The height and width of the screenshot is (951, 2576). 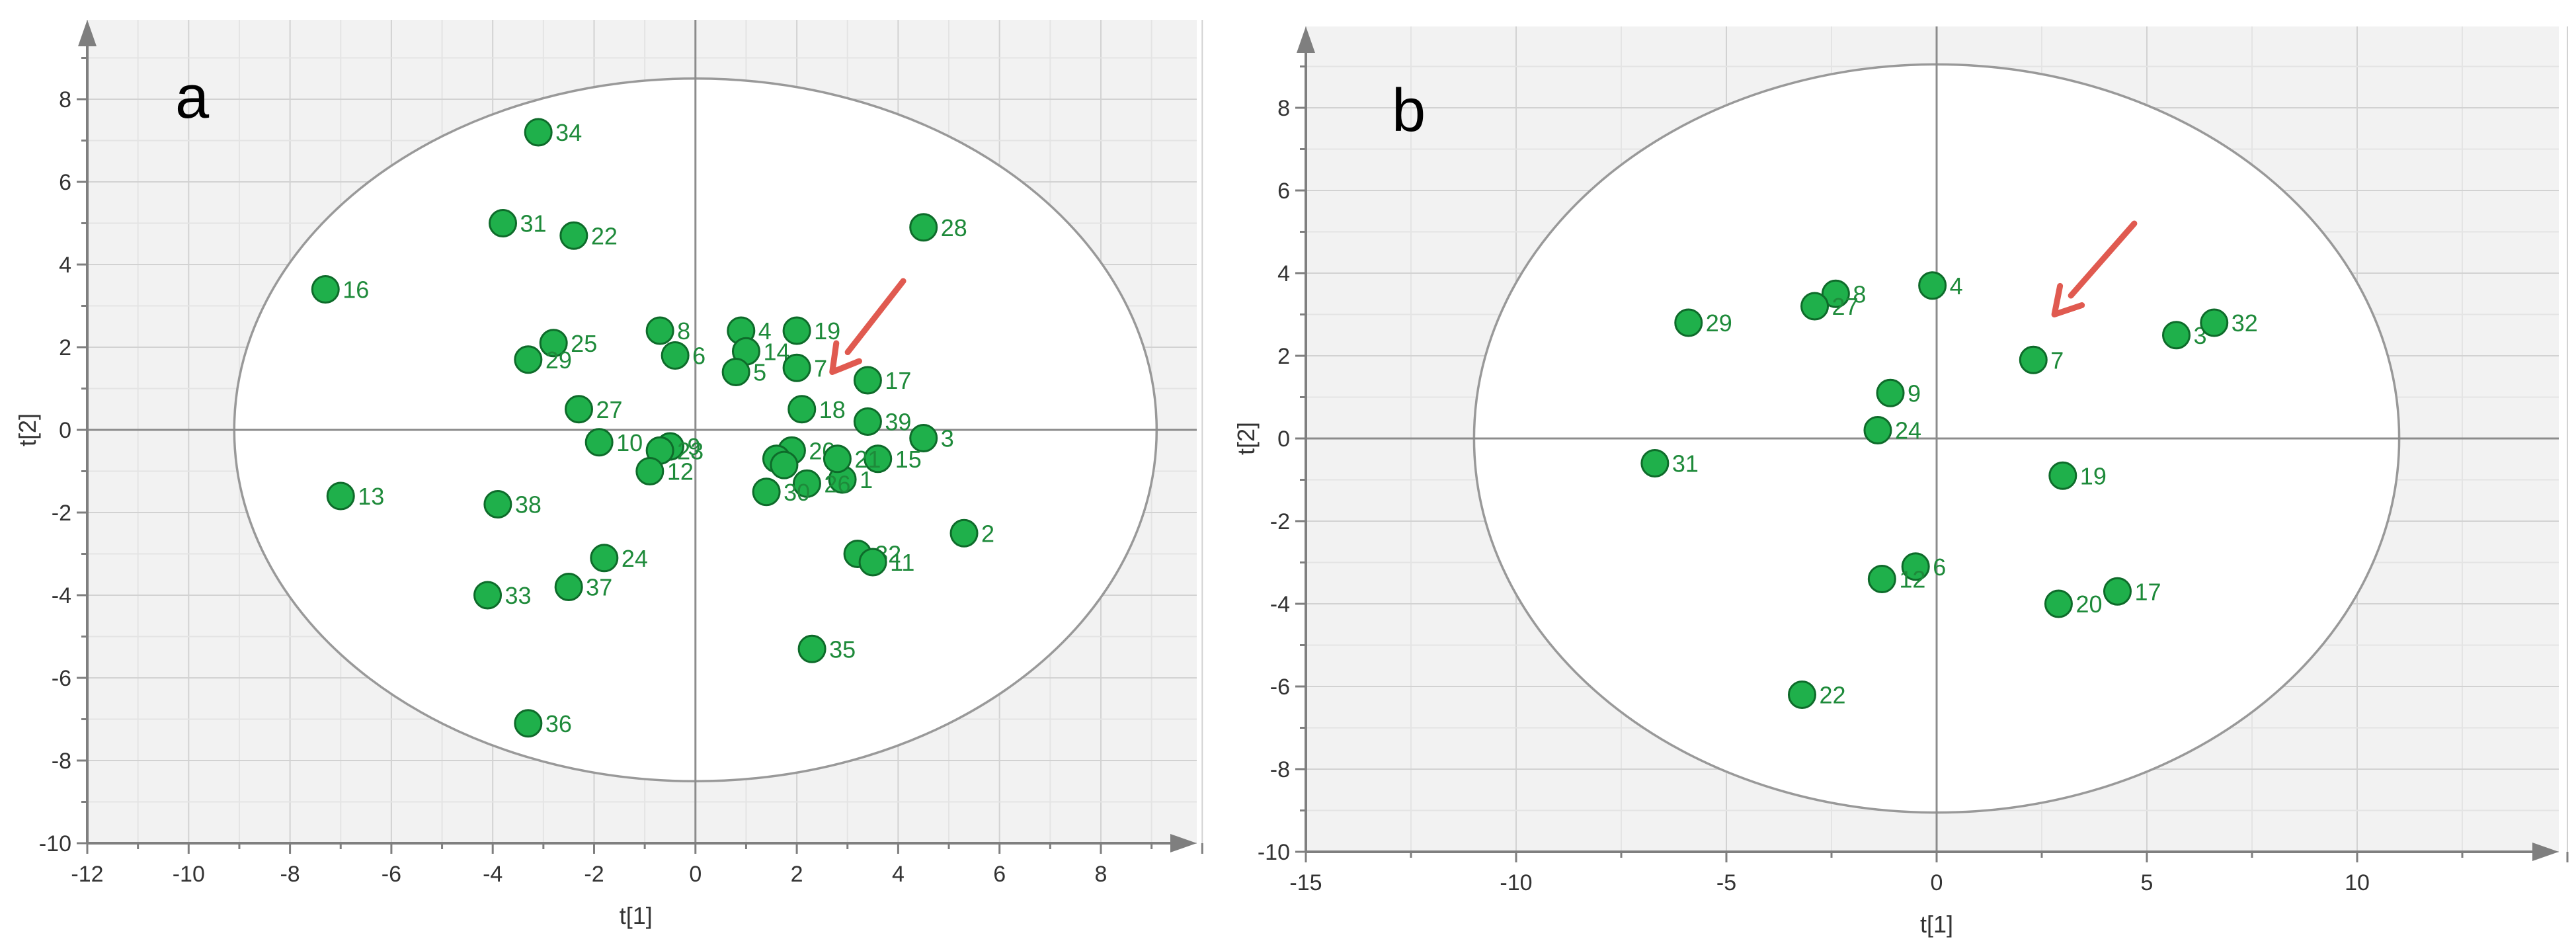 What do you see at coordinates (391, 874) in the screenshot?
I see `x-tick-label: -6` at bounding box center [391, 874].